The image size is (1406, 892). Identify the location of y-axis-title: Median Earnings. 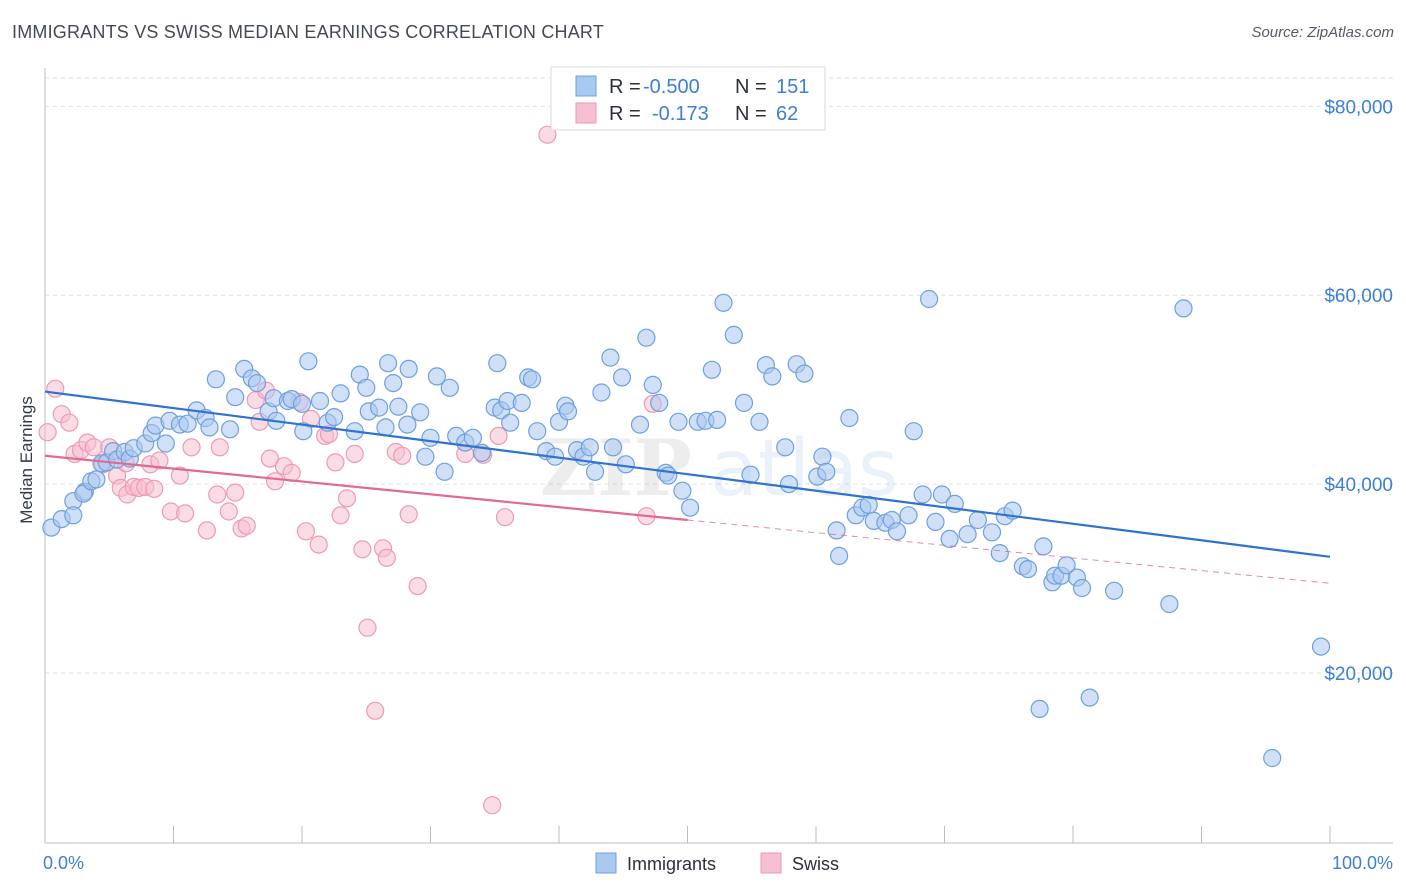
(26, 460).